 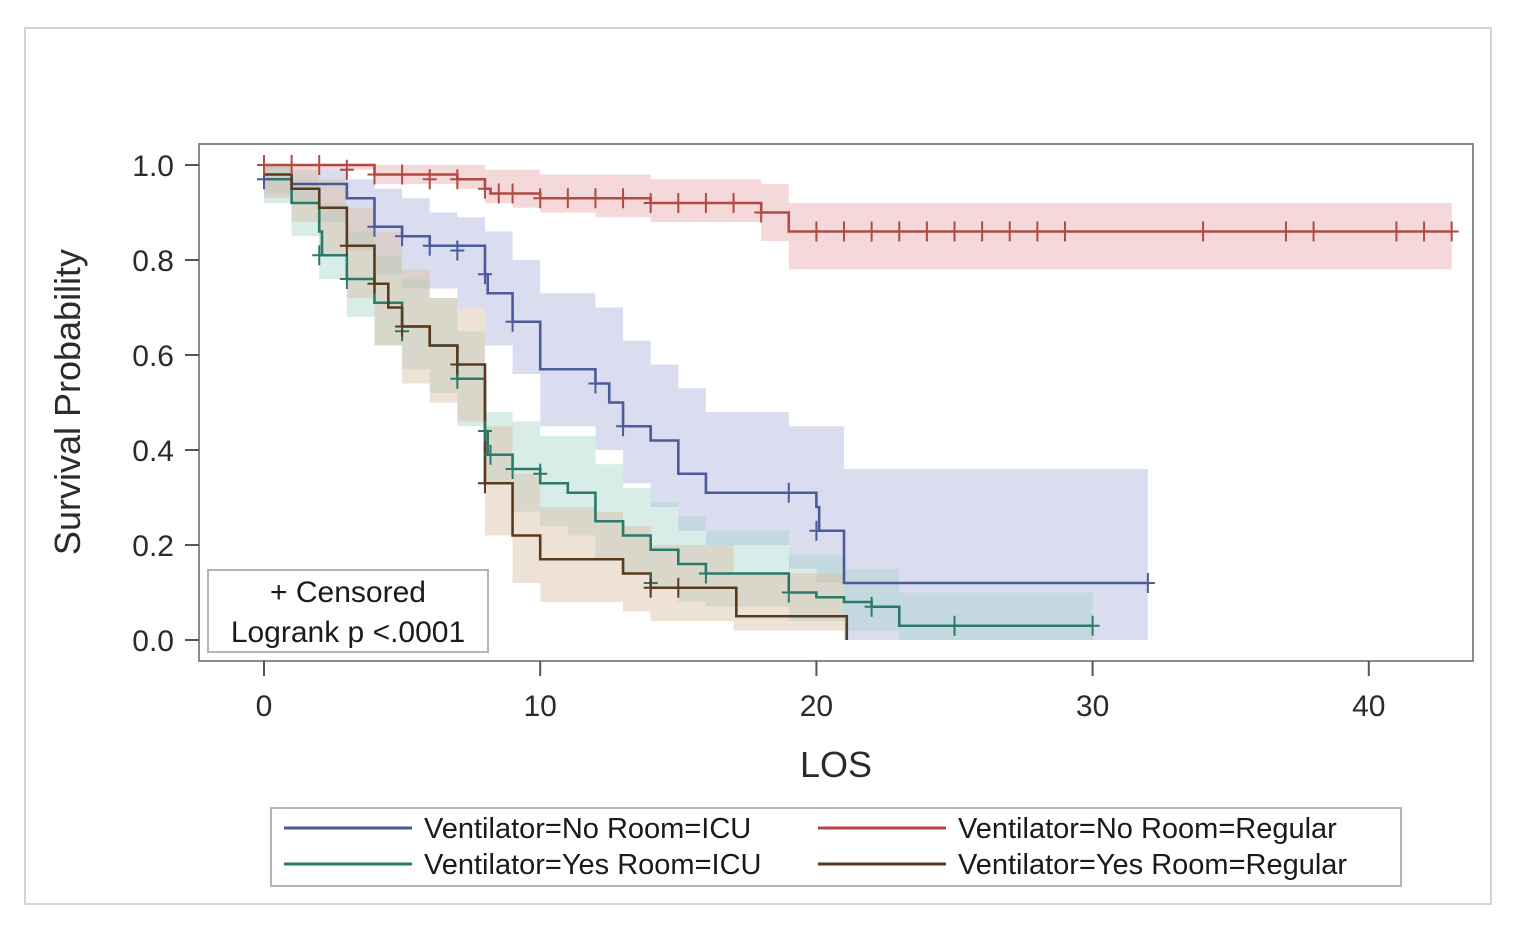 What do you see at coordinates (264, 706) in the screenshot?
I see `x-tick-label: 0` at bounding box center [264, 706].